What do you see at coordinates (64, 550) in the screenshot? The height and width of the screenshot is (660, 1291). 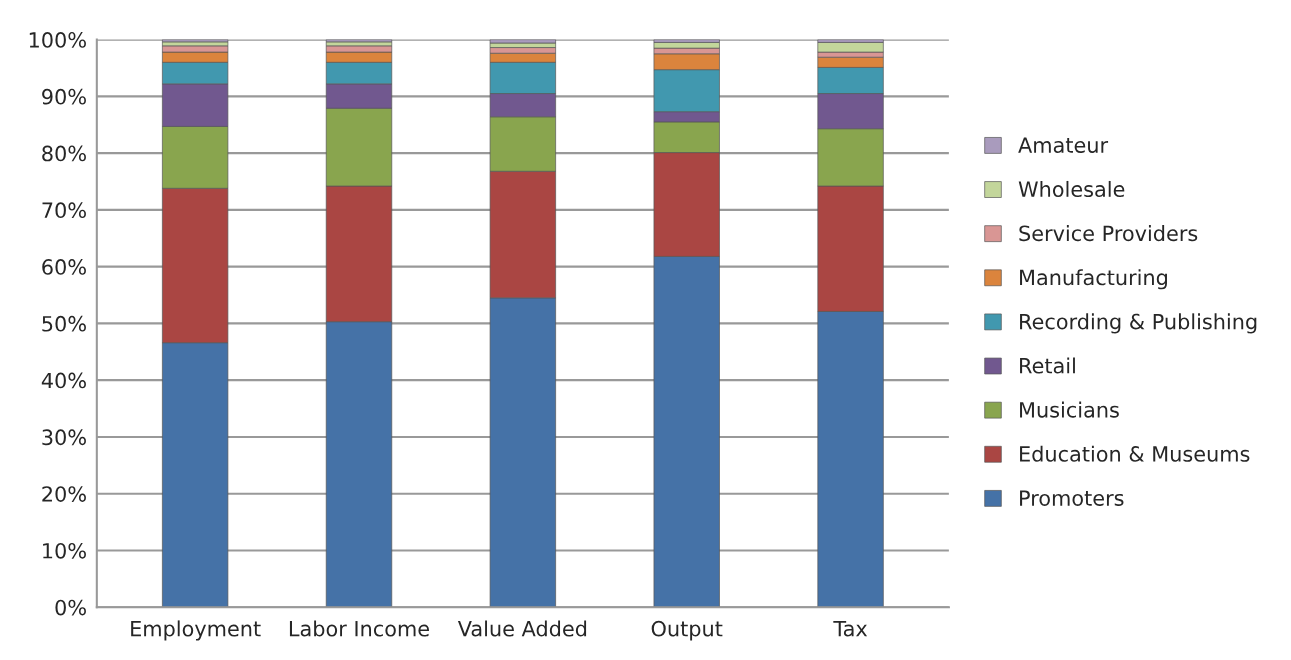 I see `y-tick-label: 10%` at bounding box center [64, 550].